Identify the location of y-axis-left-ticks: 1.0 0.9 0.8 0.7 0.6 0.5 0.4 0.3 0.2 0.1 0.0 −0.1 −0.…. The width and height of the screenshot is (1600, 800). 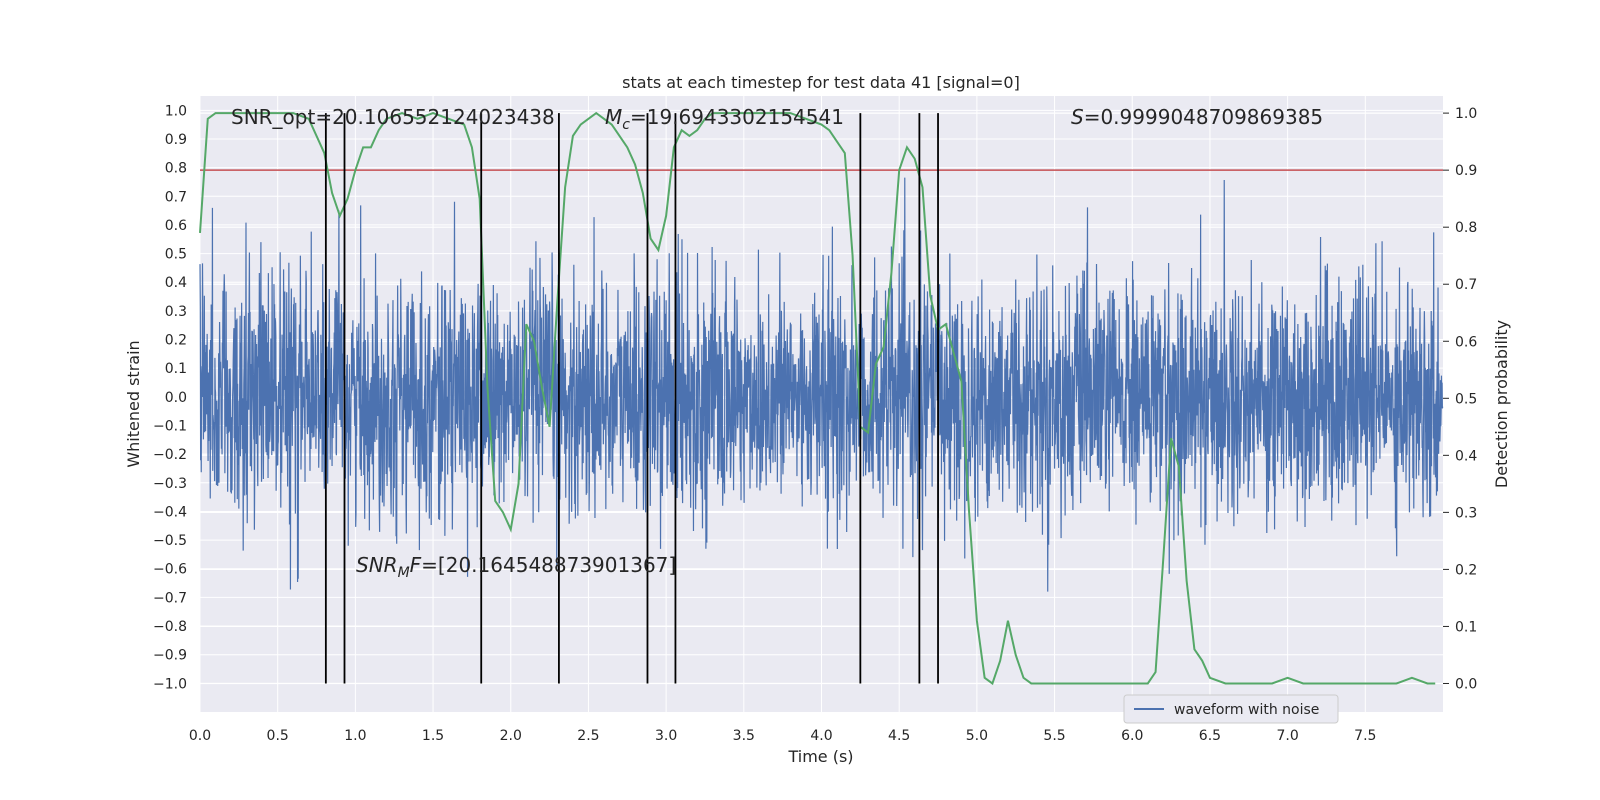
(170, 397).